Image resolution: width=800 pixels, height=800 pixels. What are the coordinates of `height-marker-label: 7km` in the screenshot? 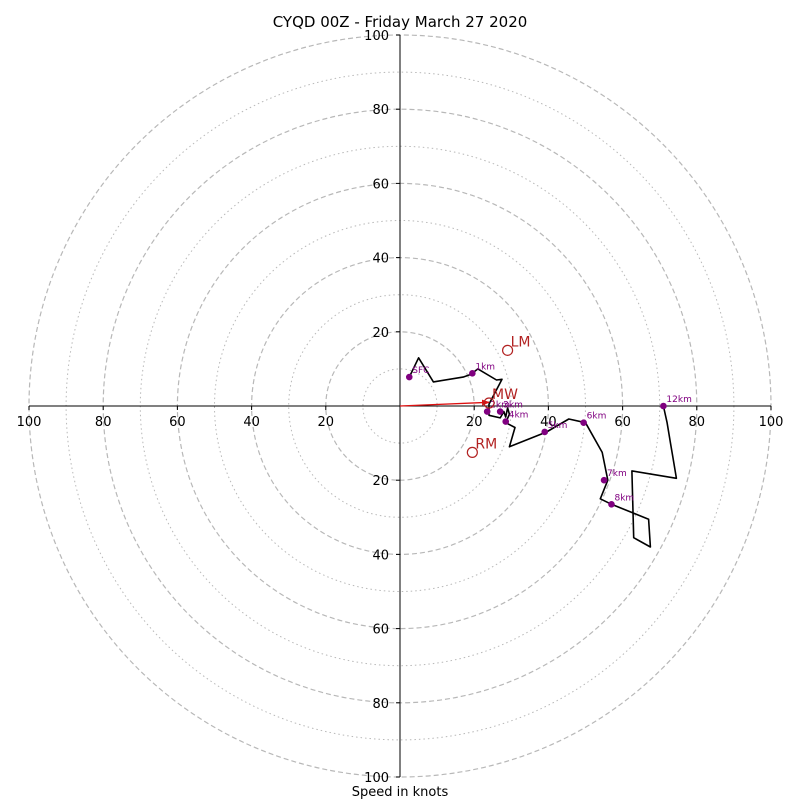 It's located at (617, 474).